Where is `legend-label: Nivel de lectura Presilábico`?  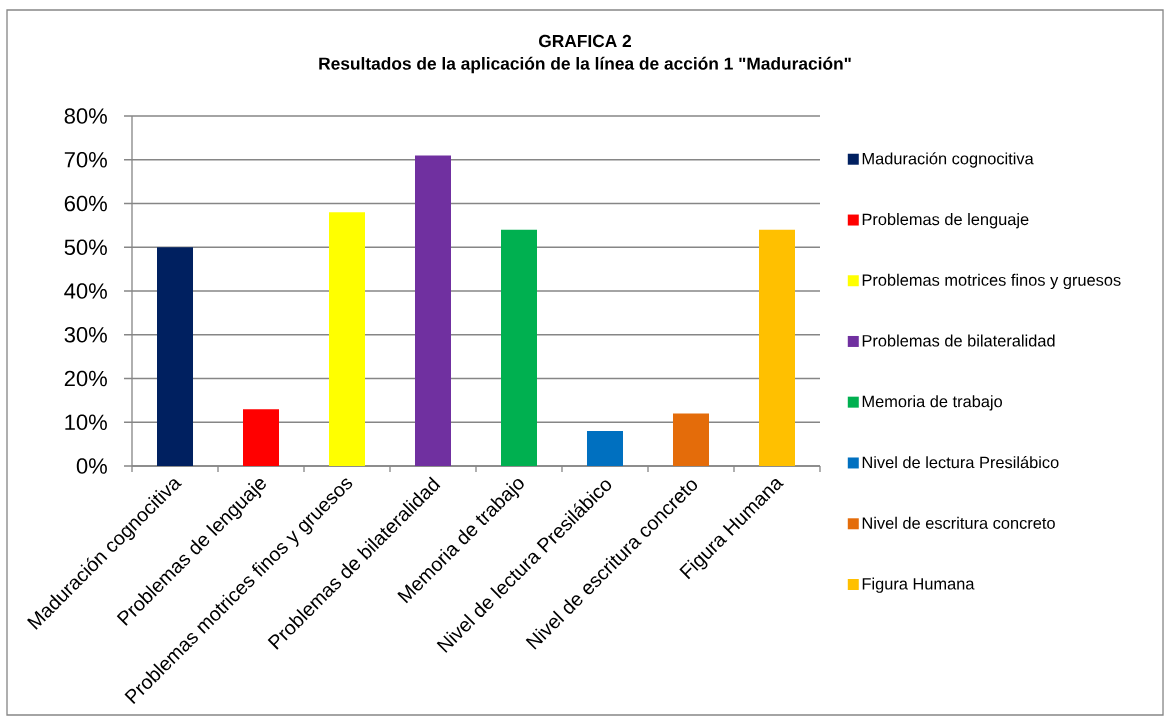
legend-label: Nivel de lectura Presilábico is located at coordinates (960, 462).